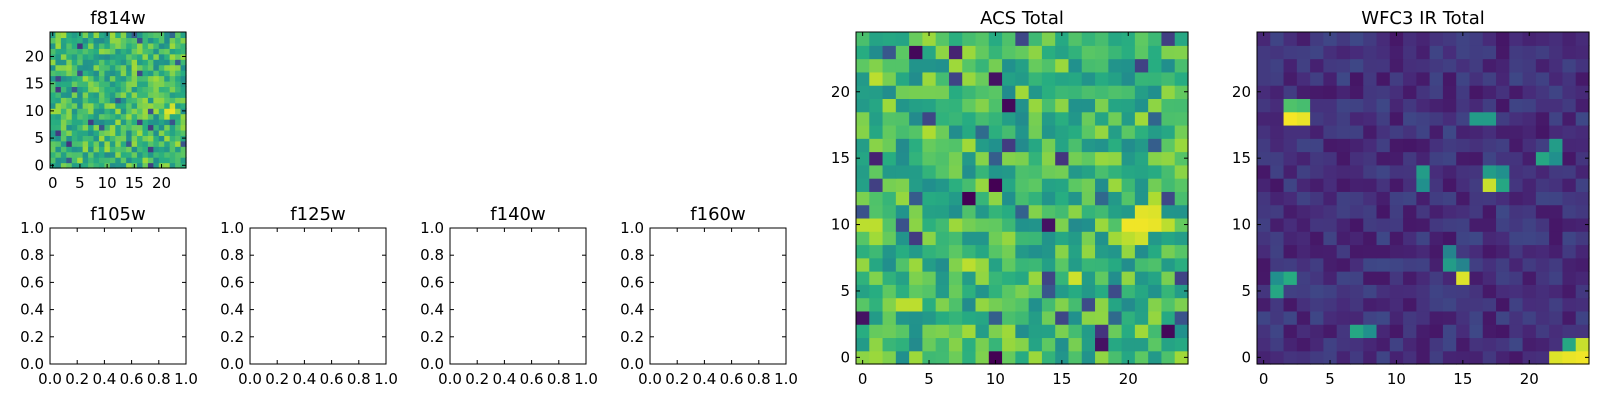 The width and height of the screenshot is (1600, 400). Describe the element at coordinates (77, 379) in the screenshot. I see `x-tick-label: 0.2` at that location.